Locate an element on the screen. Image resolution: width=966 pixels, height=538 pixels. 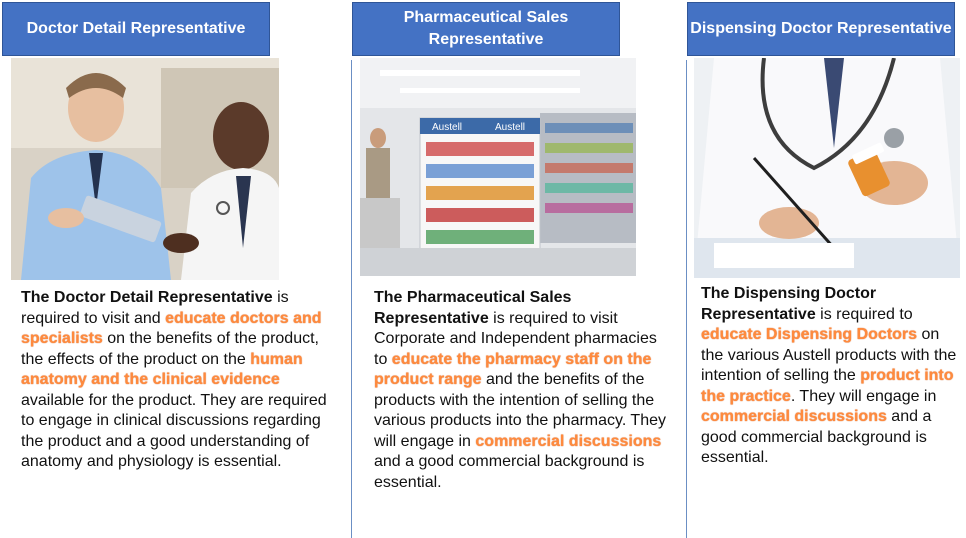
header-doctor-detail: Doctor Detail Representative is located at coordinates (136, 29).